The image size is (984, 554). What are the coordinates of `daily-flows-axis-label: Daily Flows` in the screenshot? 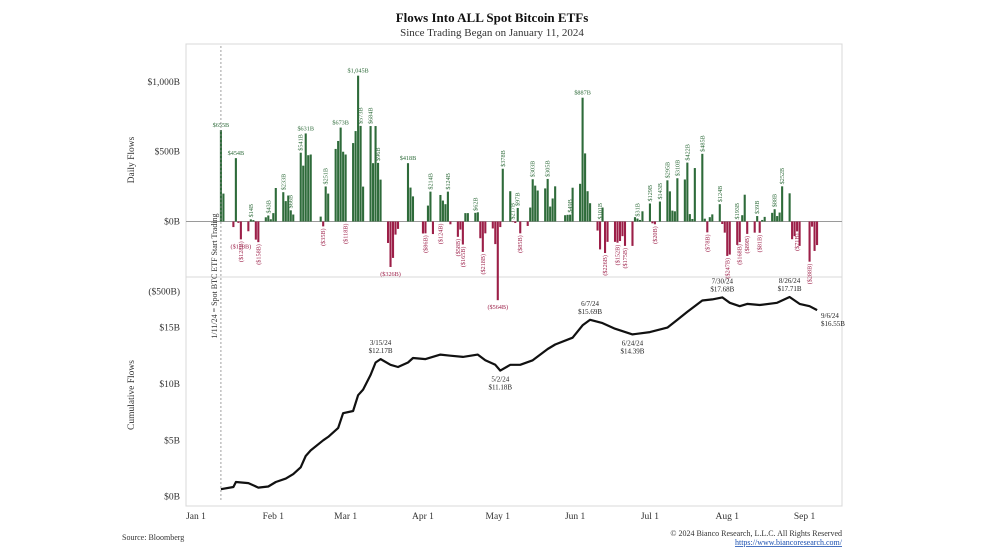 It's located at (132, 159).